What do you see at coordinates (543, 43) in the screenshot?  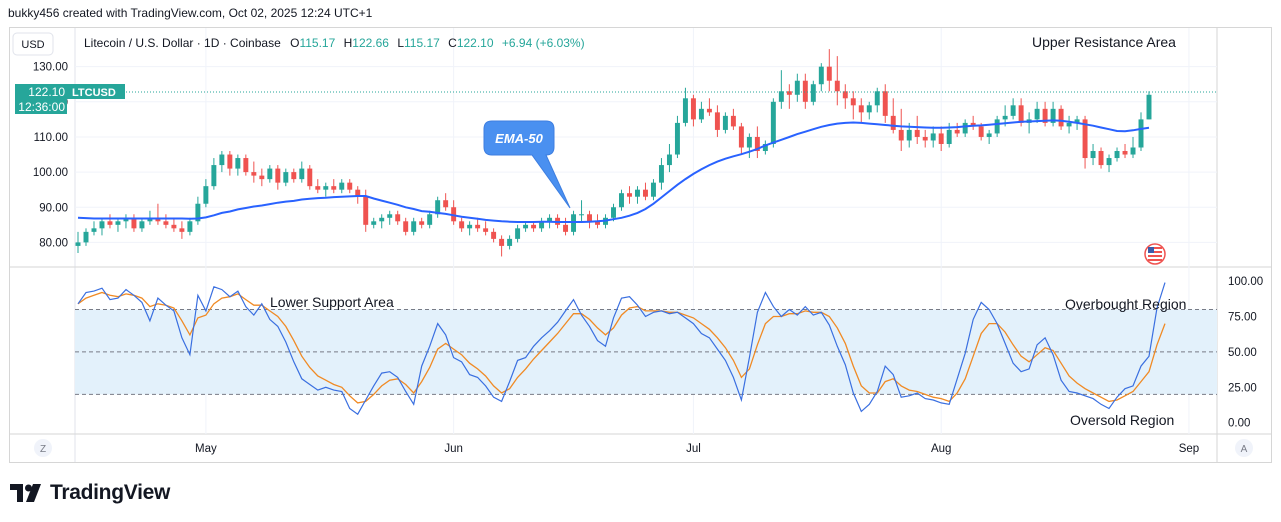 I see `legend-change: +6.94 (+6.03%)` at bounding box center [543, 43].